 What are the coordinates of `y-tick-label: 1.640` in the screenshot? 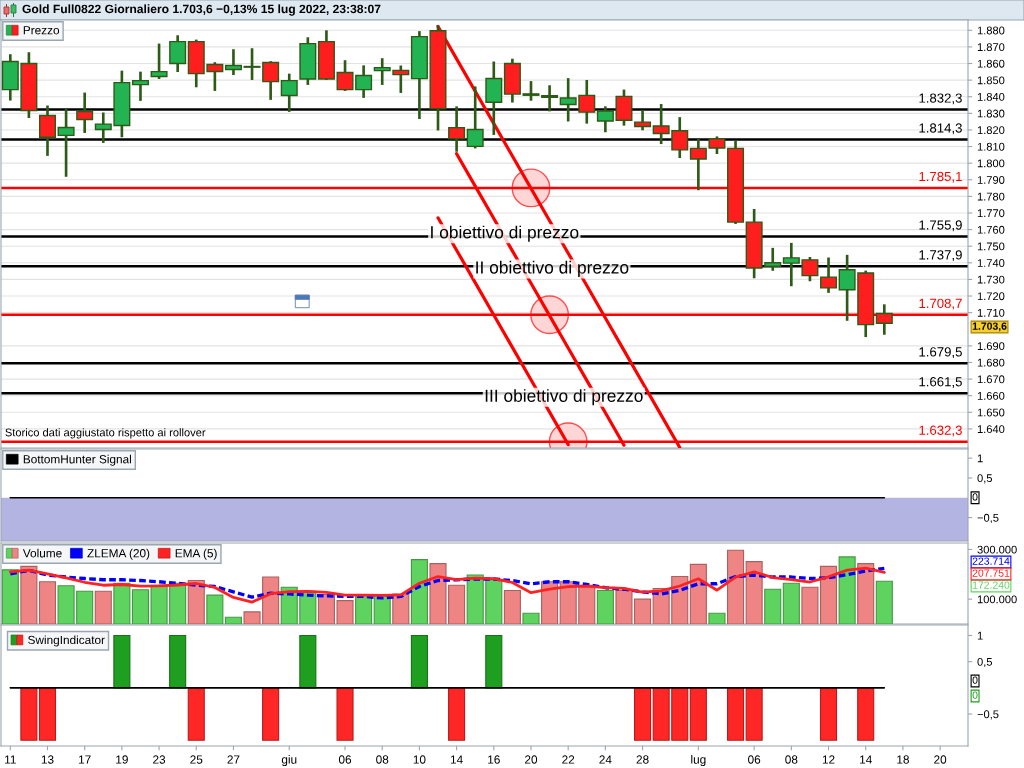 It's located at (991, 429).